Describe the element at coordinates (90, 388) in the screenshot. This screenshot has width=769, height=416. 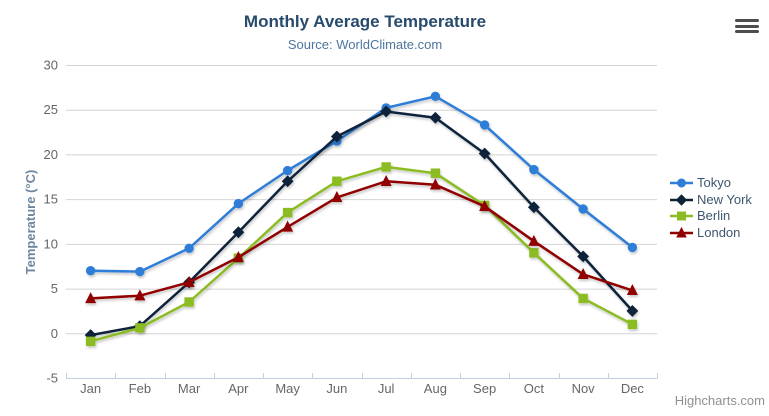
I see `x-axis-label: Jan` at that location.